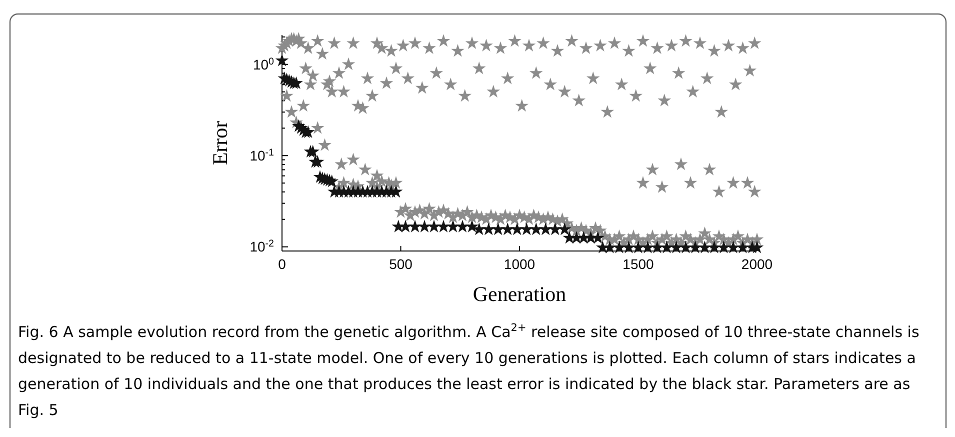 This screenshot has height=437, width=955. Describe the element at coordinates (282, 264) in the screenshot. I see `x-tick-label: 0` at that location.